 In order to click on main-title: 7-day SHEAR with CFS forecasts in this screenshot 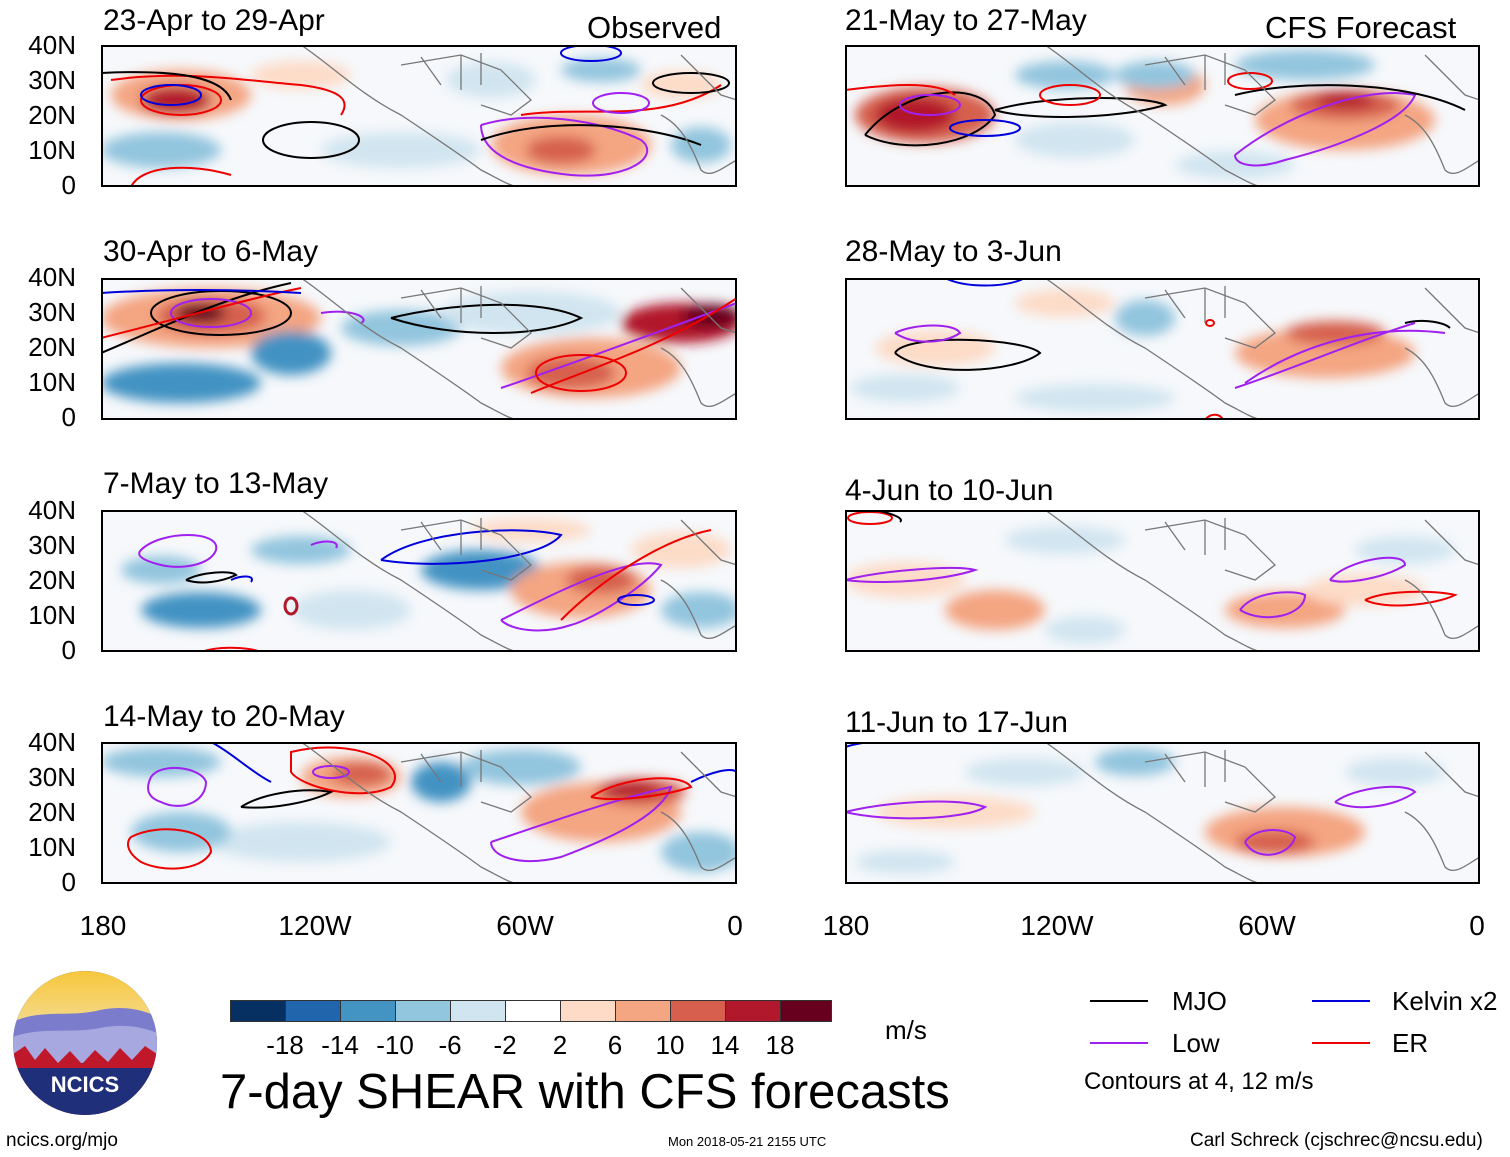, I will do `click(585, 1092)`.